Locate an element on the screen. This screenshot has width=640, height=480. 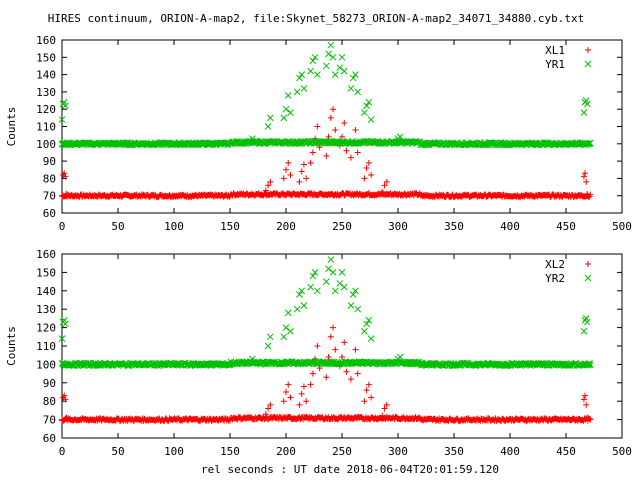
y-tick-label: 130 is located at coordinates (46, 309).